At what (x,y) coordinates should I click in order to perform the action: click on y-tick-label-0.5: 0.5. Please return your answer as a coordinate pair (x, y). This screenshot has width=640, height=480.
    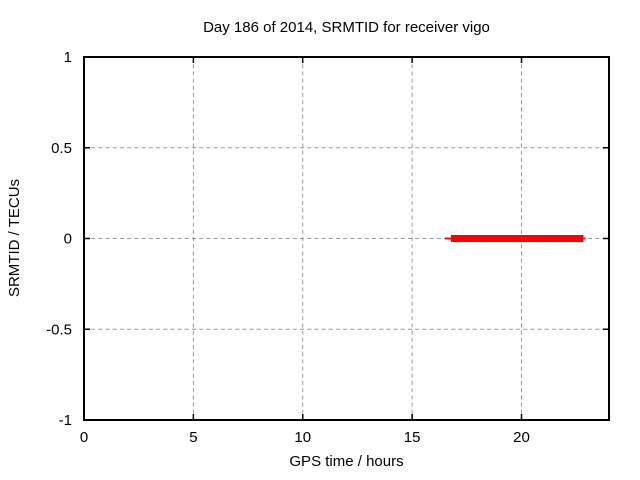
    Looking at the image, I should click on (61, 148).